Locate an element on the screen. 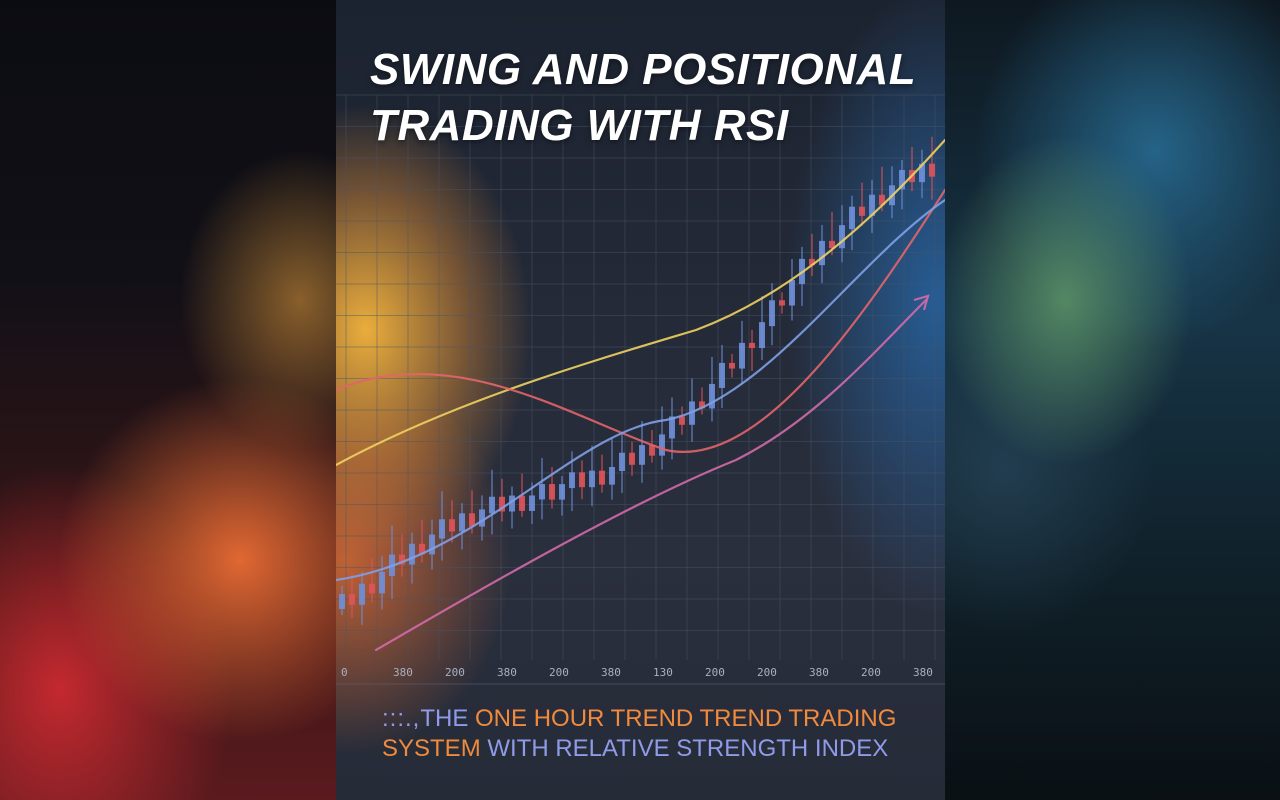 The height and width of the screenshot is (800, 1280). x-tick-label: 0 is located at coordinates (344, 672).